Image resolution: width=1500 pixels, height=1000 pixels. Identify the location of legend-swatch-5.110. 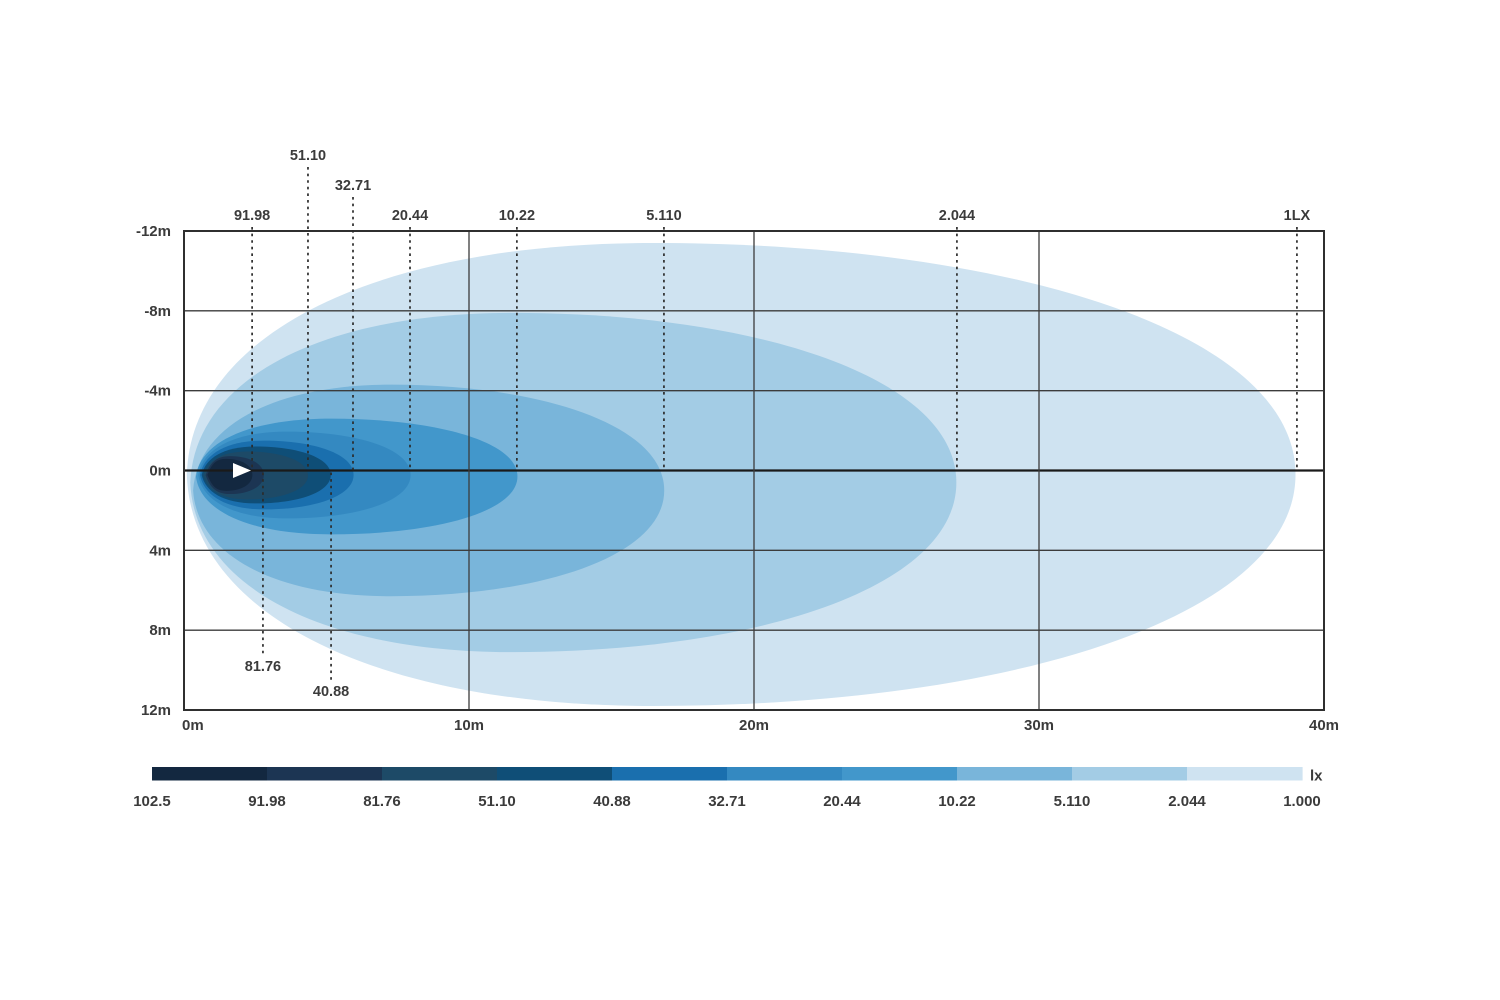
(1130, 774).